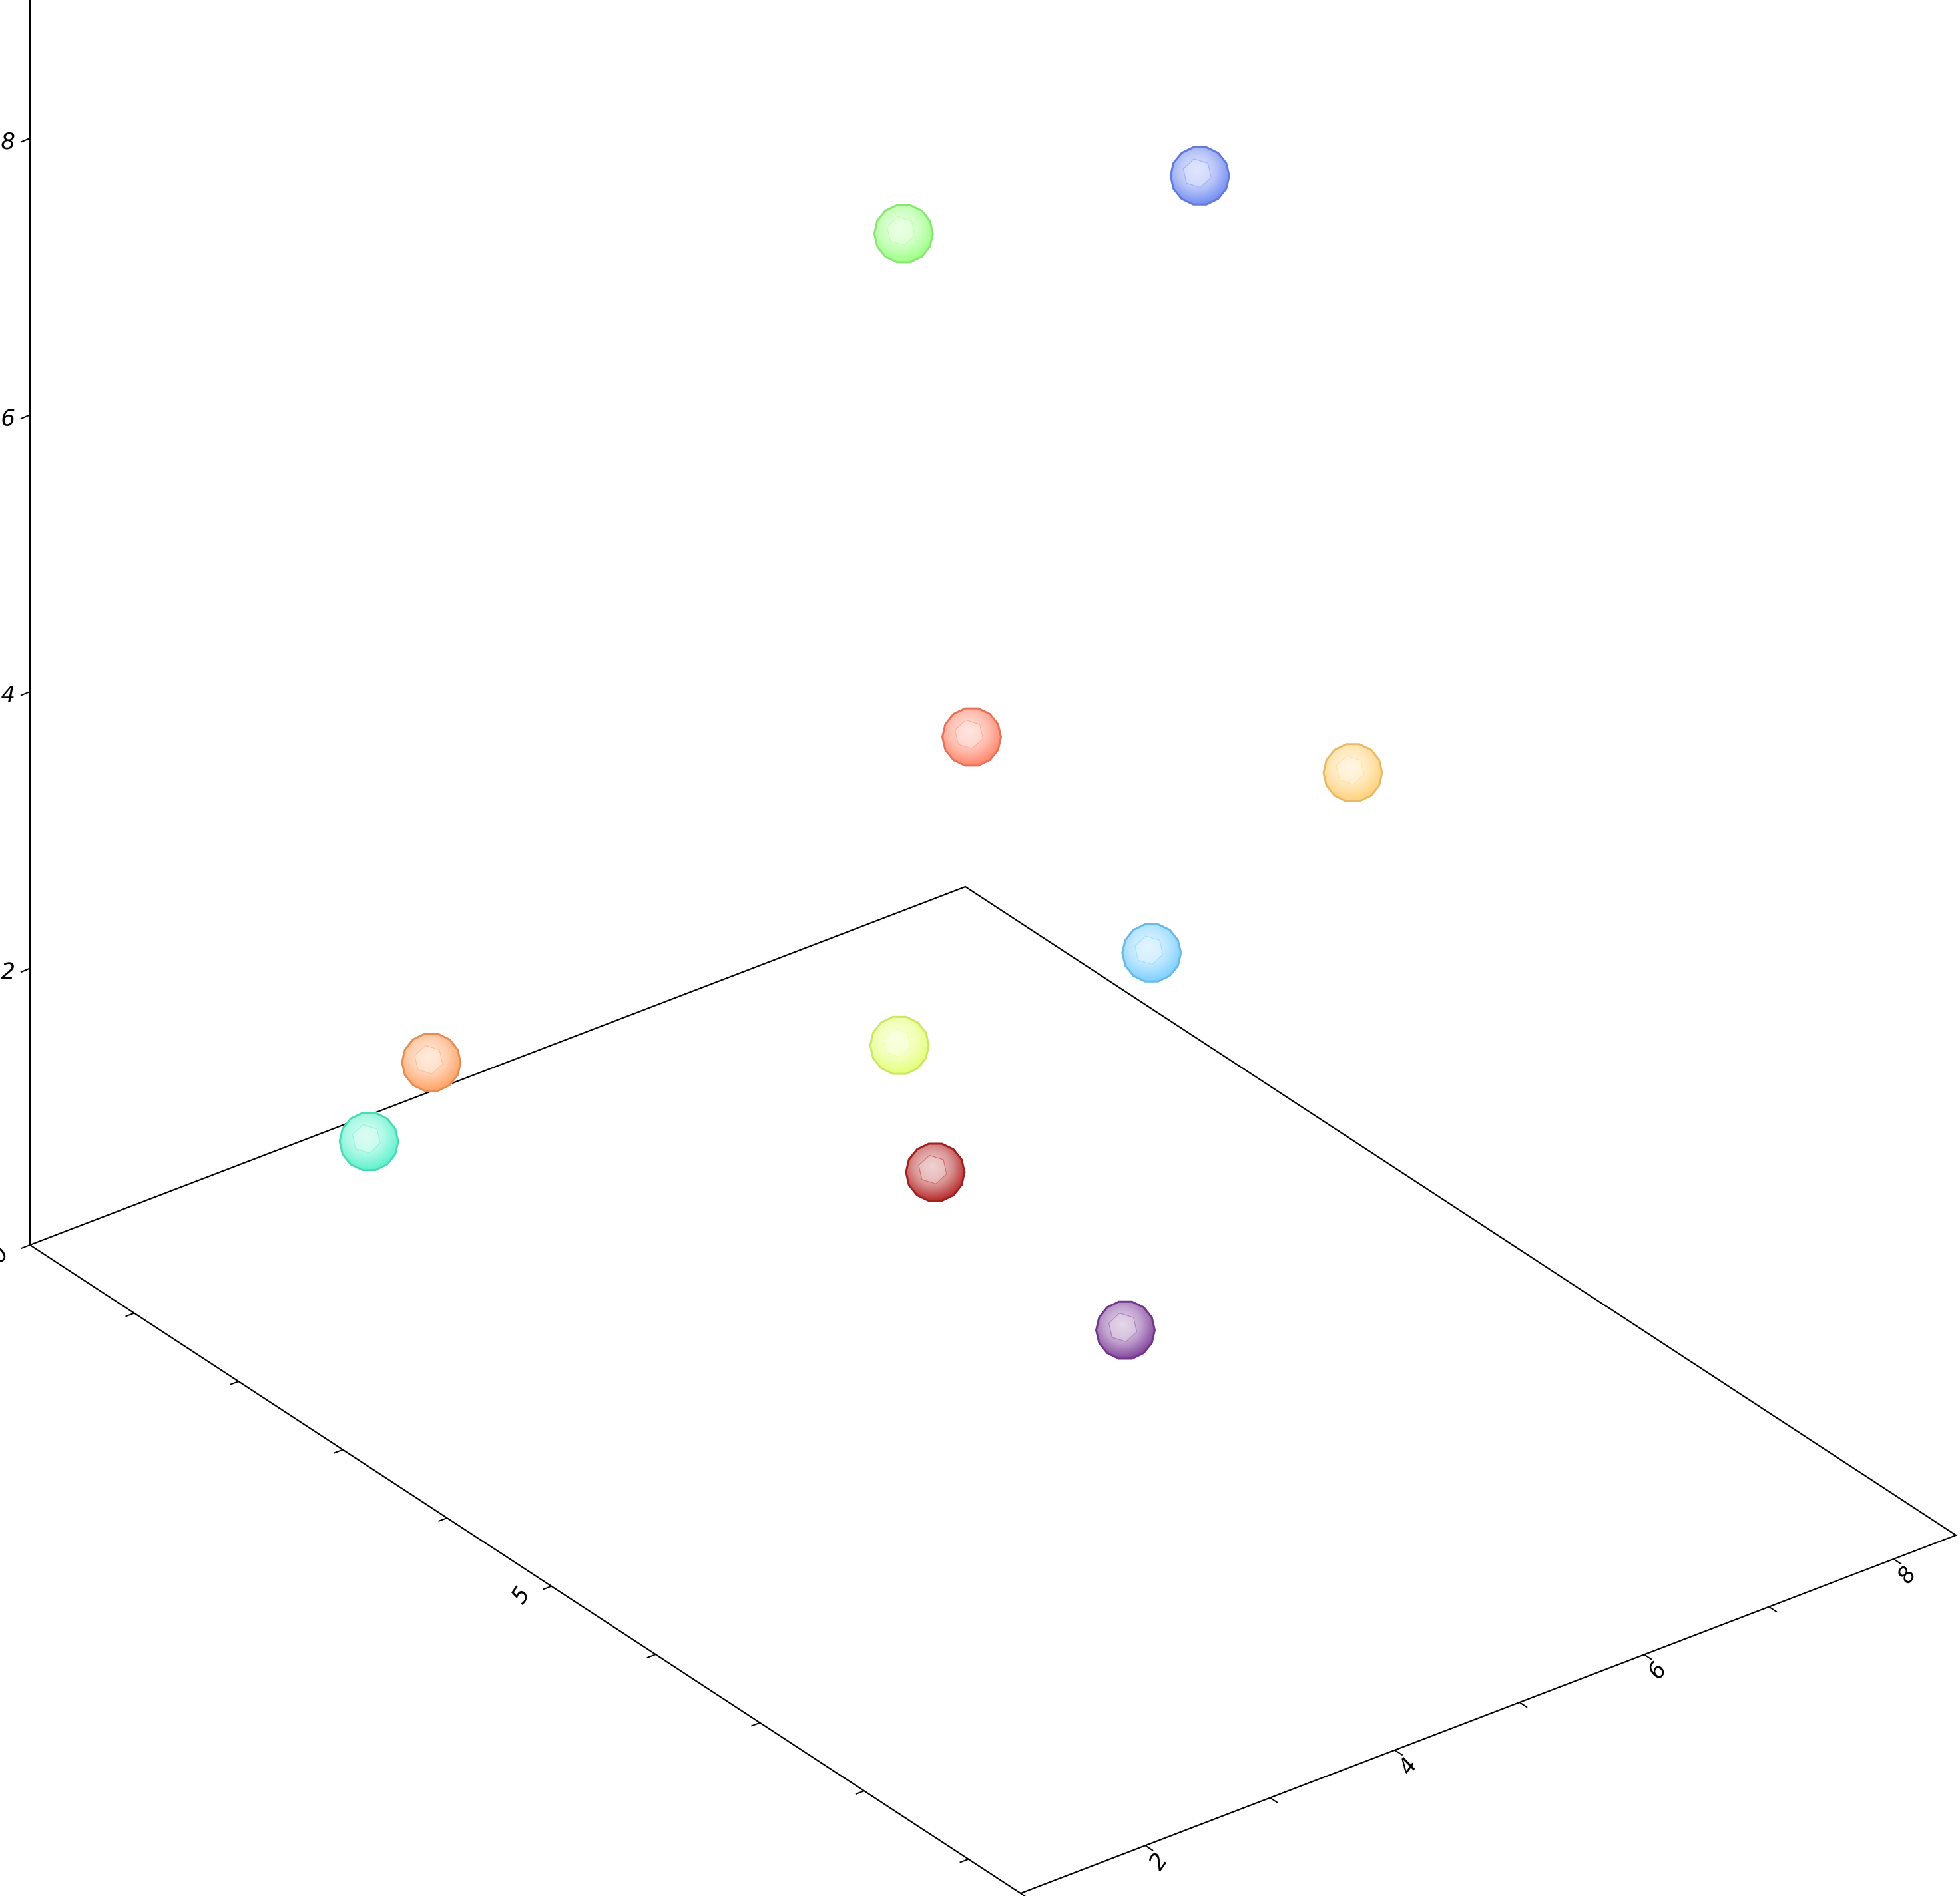 The width and height of the screenshot is (1960, 1896). I want to click on y-tick-label: 6, so click(1657, 1670).